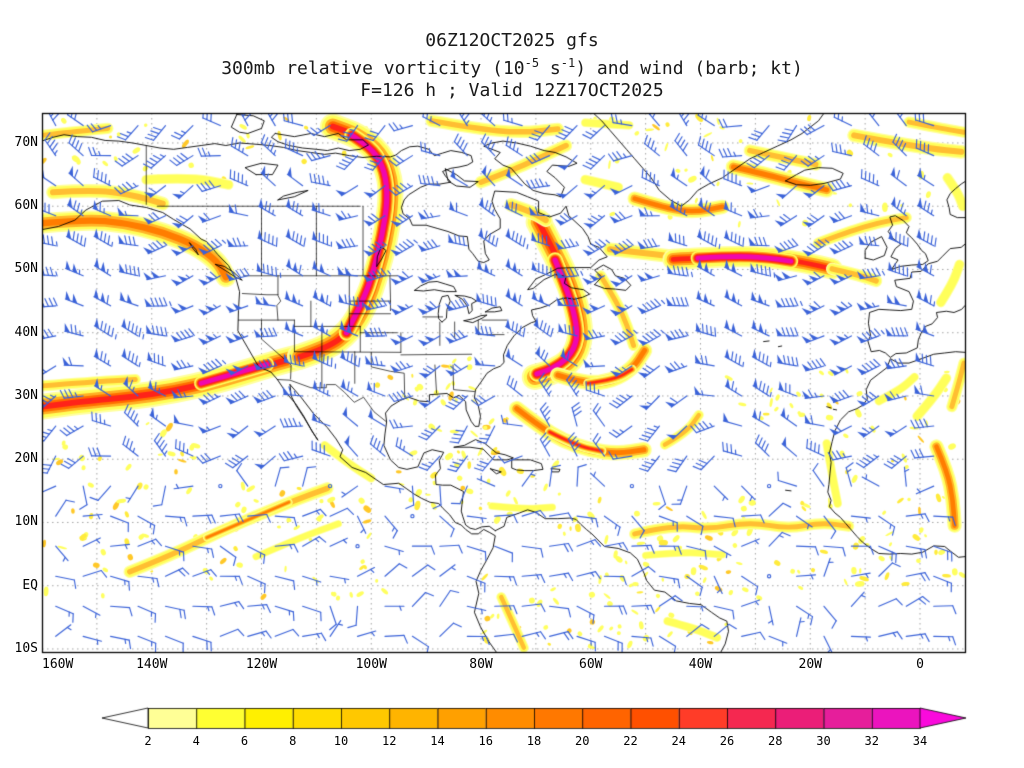  I want to click on lon-label: 140W, so click(152, 664).